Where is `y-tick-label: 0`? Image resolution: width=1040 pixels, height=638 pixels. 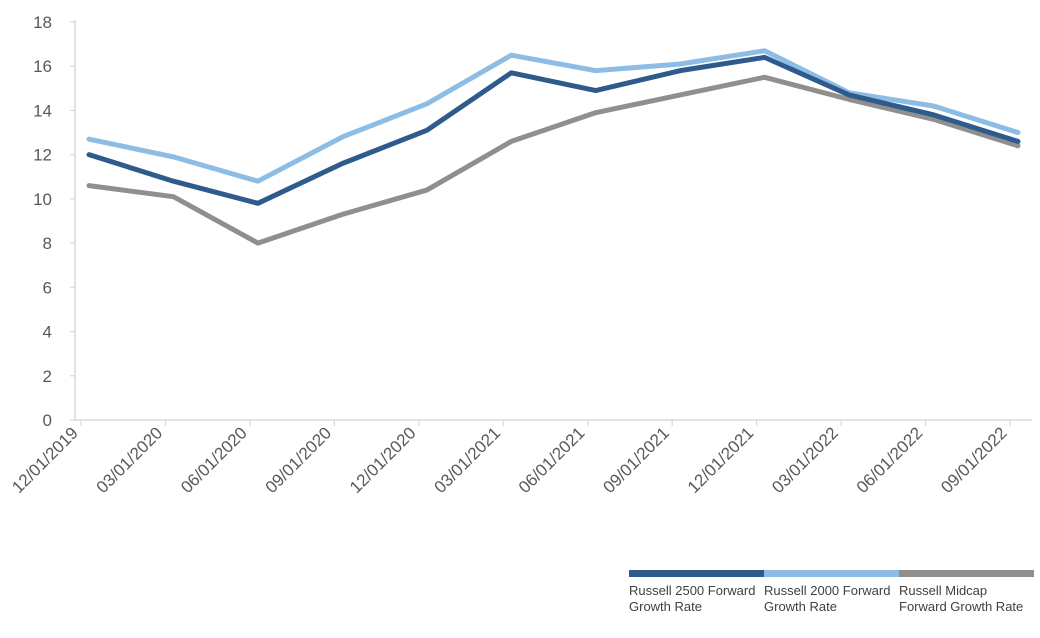 y-tick-label: 0 is located at coordinates (47, 420).